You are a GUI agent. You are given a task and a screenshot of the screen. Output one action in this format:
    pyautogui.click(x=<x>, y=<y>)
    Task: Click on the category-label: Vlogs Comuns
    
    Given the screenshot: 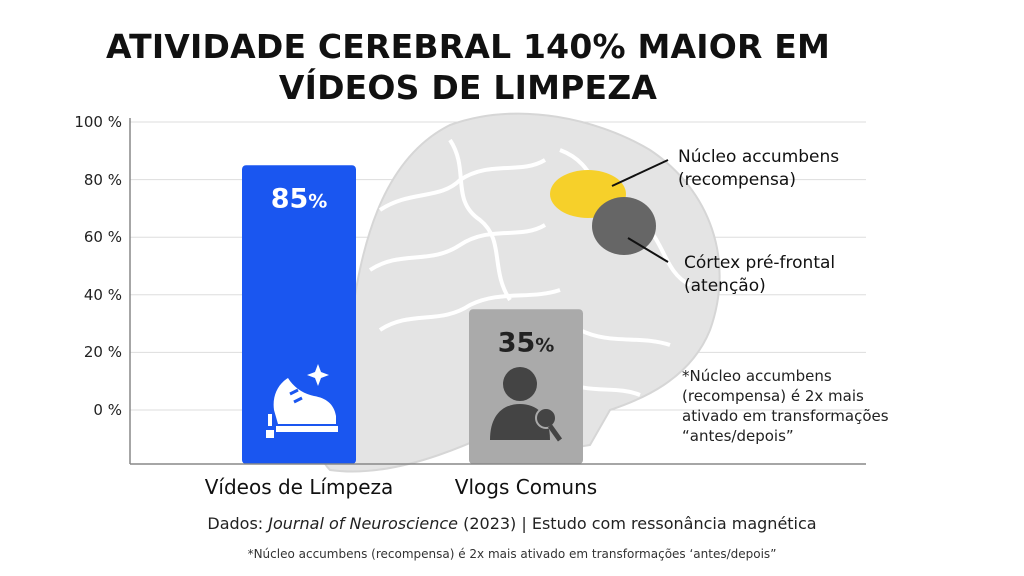 What is the action you would take?
    pyautogui.click(x=526, y=487)
    